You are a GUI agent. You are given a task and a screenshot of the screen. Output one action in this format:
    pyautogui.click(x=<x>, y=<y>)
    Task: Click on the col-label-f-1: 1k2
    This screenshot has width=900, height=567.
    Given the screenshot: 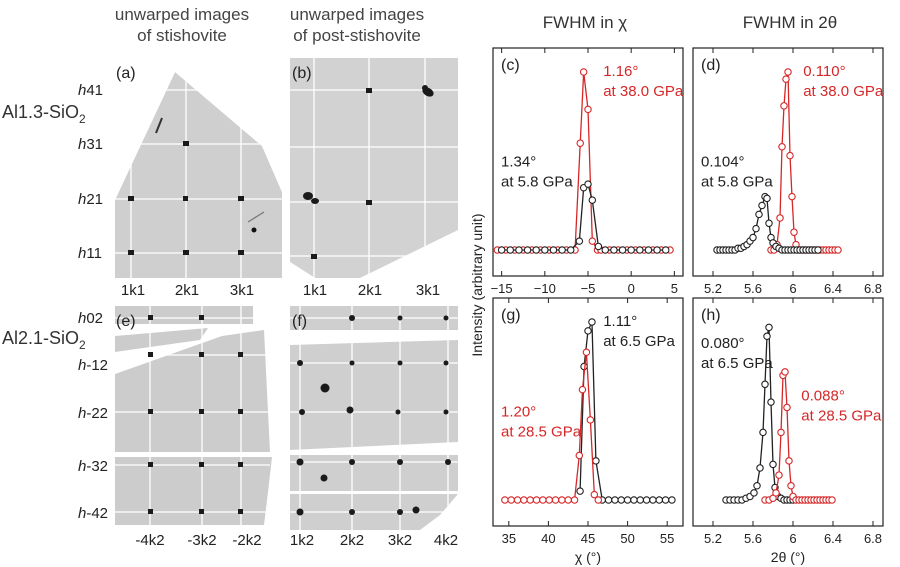 What is the action you would take?
    pyautogui.click(x=302, y=540)
    